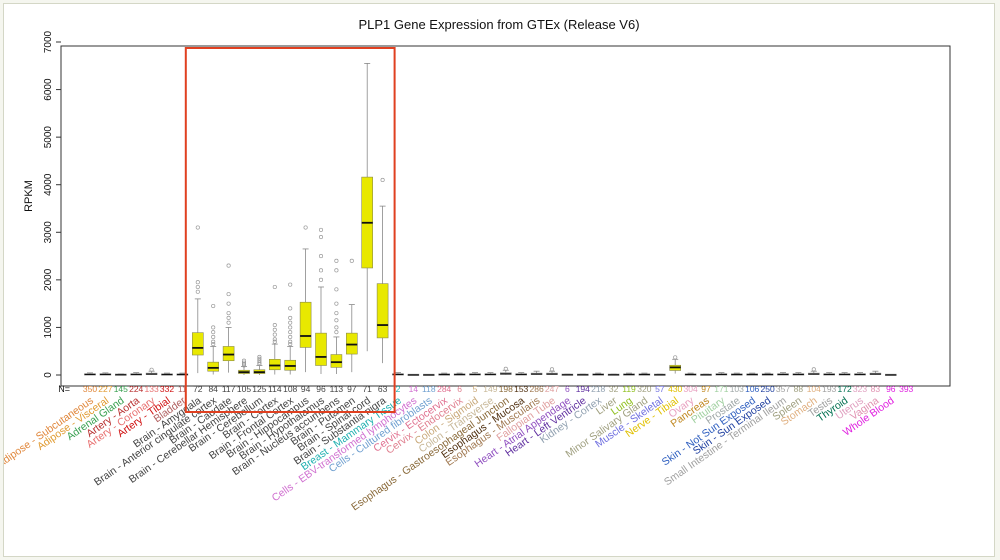  What do you see at coordinates (629, 389) in the screenshot?
I see `sample-count: 119` at bounding box center [629, 389].